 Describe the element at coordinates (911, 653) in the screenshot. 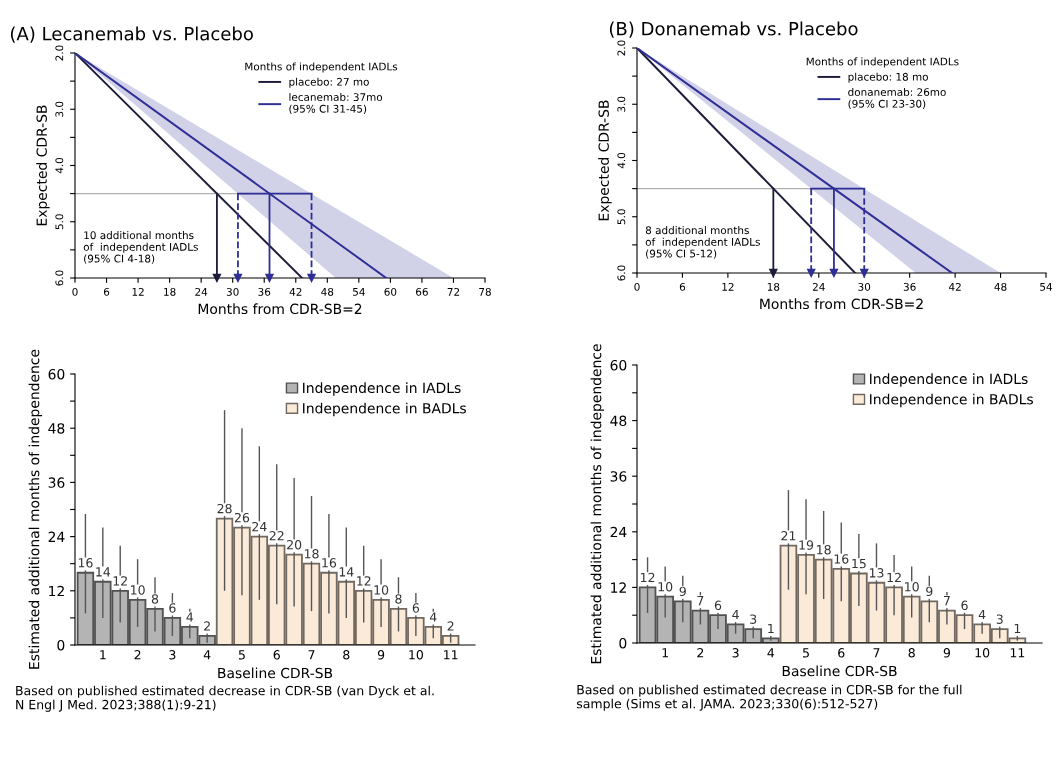

I see `x-tick-label: 8` at that location.